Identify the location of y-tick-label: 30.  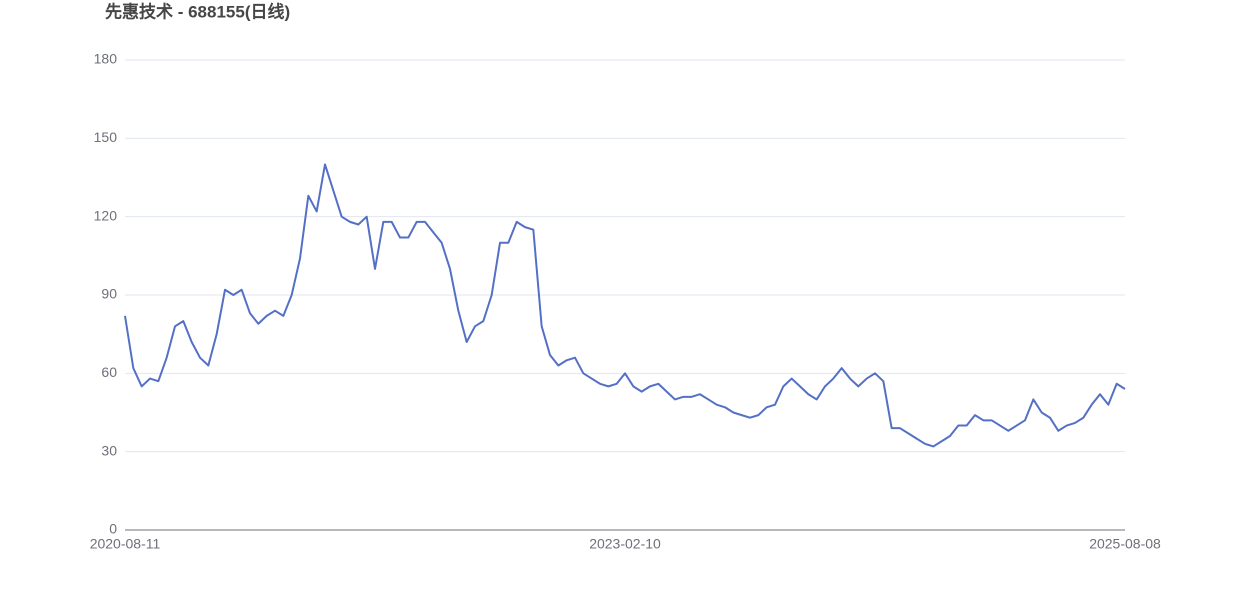
(109, 450).